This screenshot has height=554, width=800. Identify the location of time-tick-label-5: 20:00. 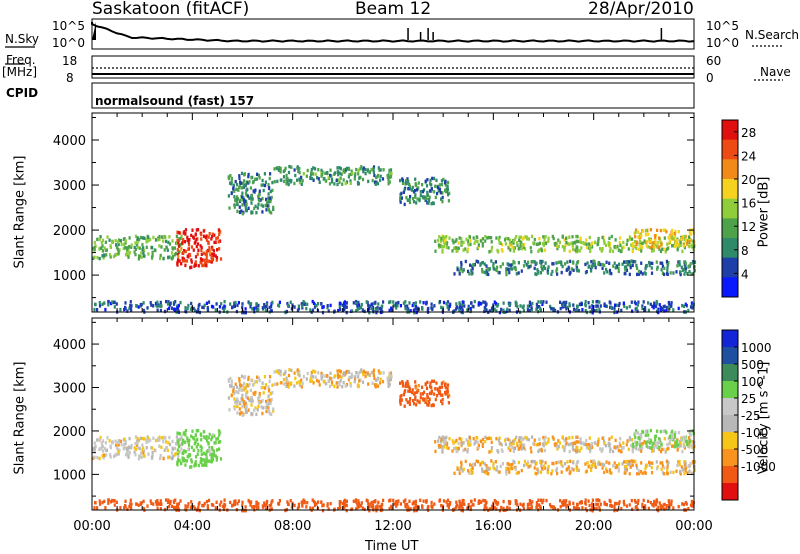
(593, 526).